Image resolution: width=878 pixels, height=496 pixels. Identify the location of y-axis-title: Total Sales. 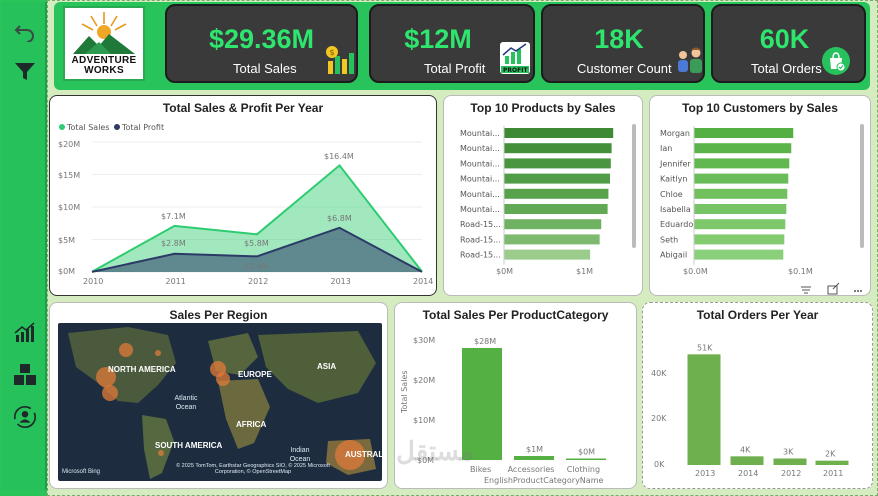
(404, 392).